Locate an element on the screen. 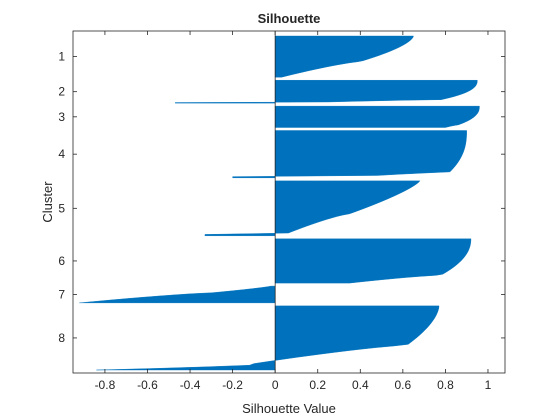 Image resolution: width=560 pixels, height=420 pixels. y-tick-label: 6 is located at coordinates (61, 261).